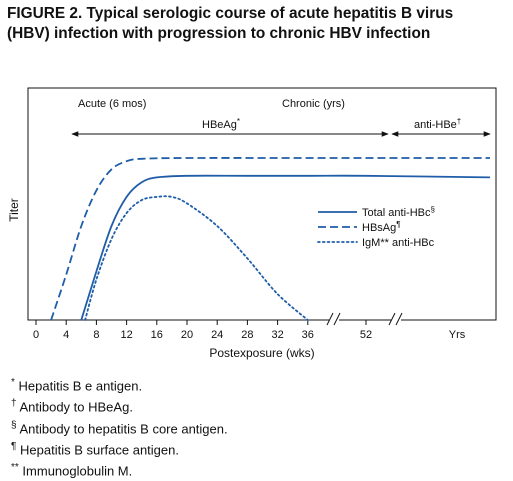  What do you see at coordinates (112, 104) in the screenshot?
I see `phase-label-acute: Acute (6 mos)` at bounding box center [112, 104].